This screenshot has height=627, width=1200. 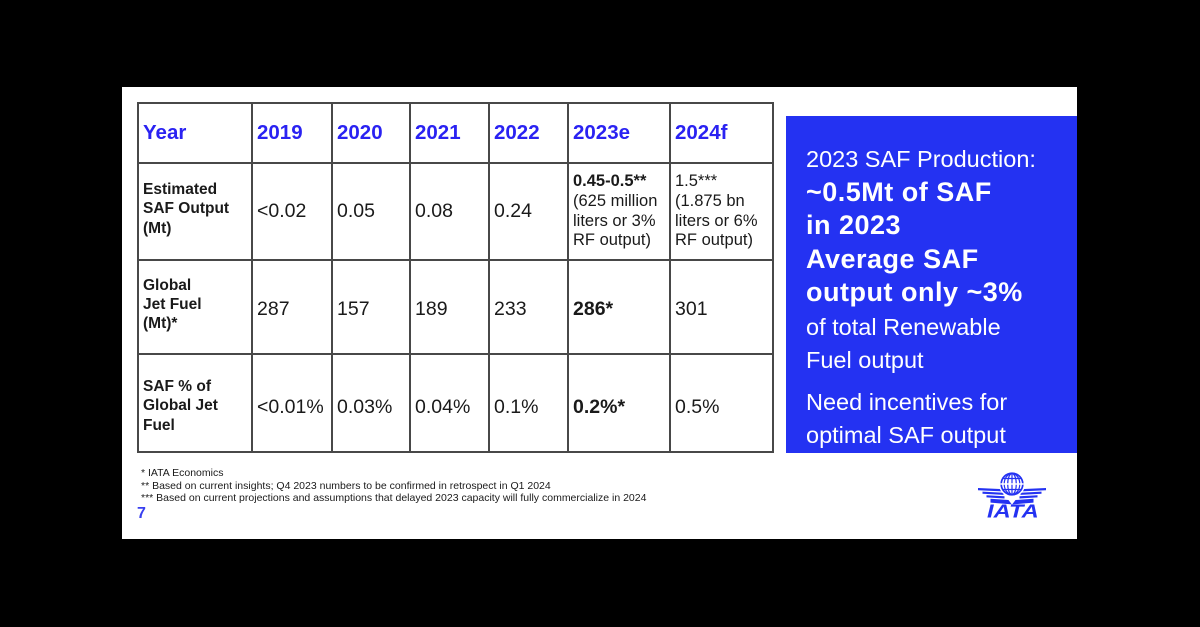 What do you see at coordinates (1013, 511) in the screenshot?
I see `svg-text: IATA` at bounding box center [1013, 511].